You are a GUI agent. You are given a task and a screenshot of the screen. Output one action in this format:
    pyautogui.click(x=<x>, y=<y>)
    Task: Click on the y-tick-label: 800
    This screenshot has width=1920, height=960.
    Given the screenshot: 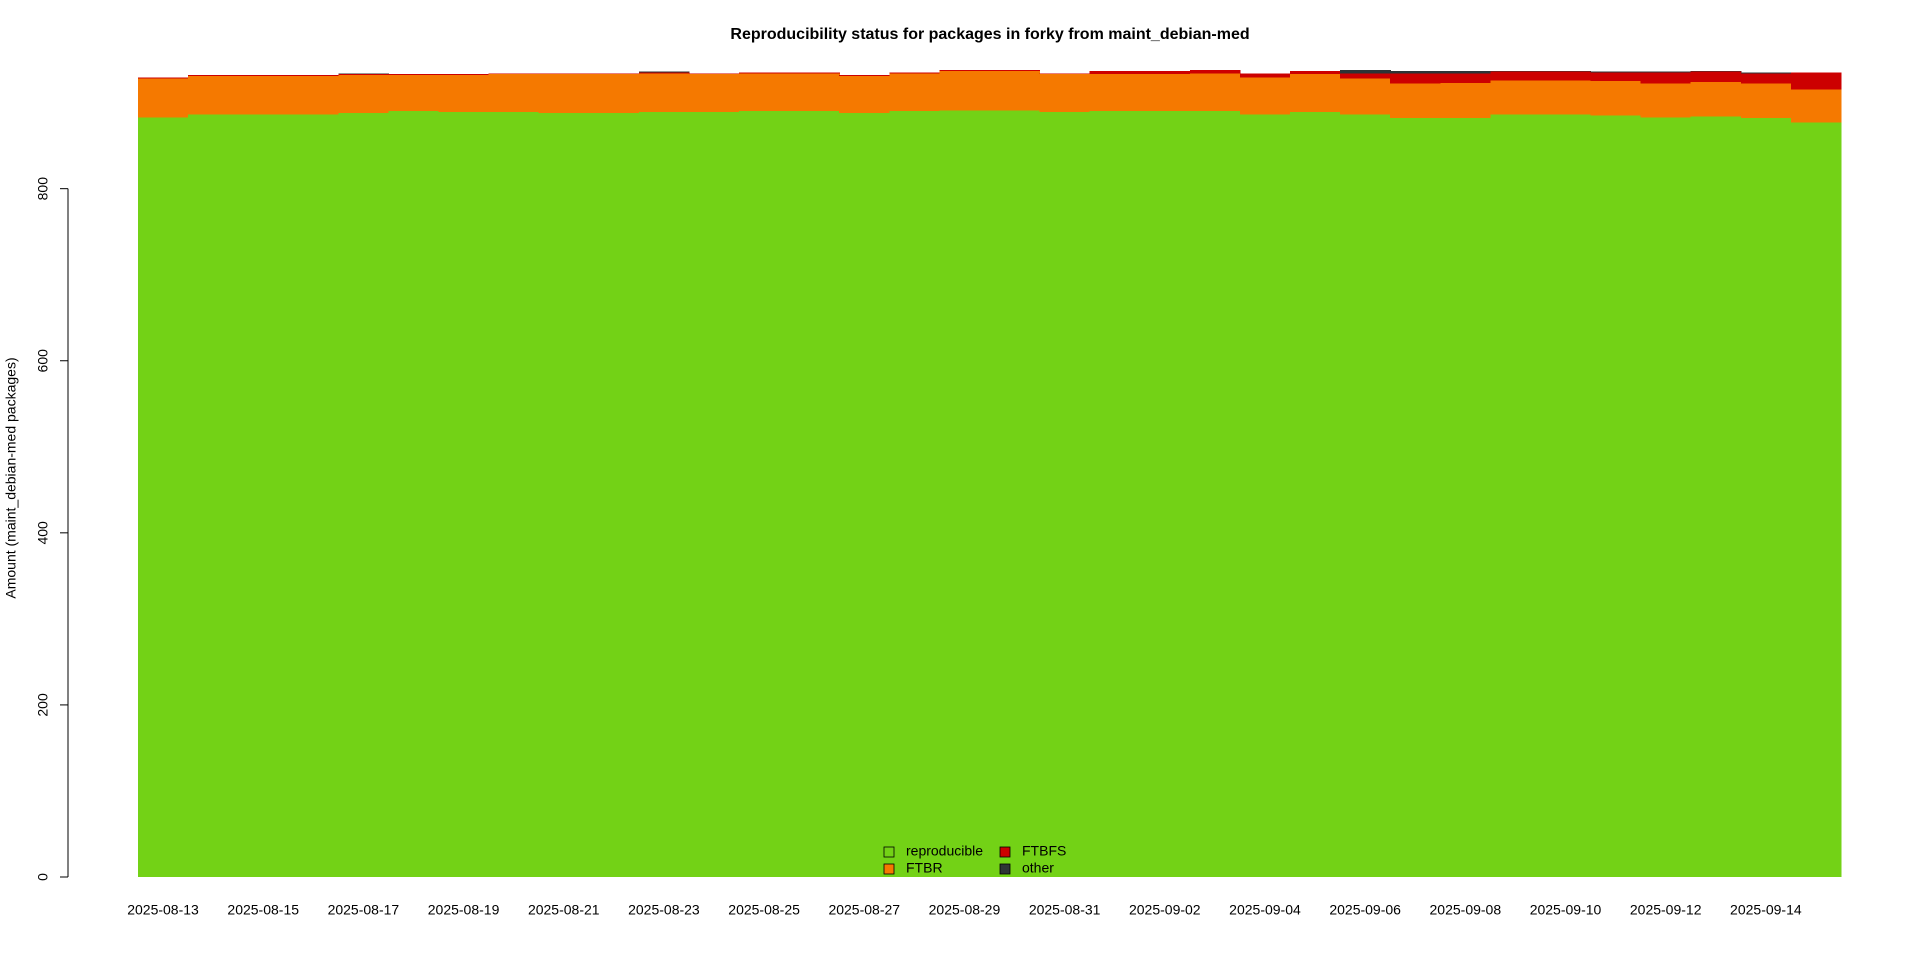 What is the action you would take?
    pyautogui.click(x=43, y=189)
    